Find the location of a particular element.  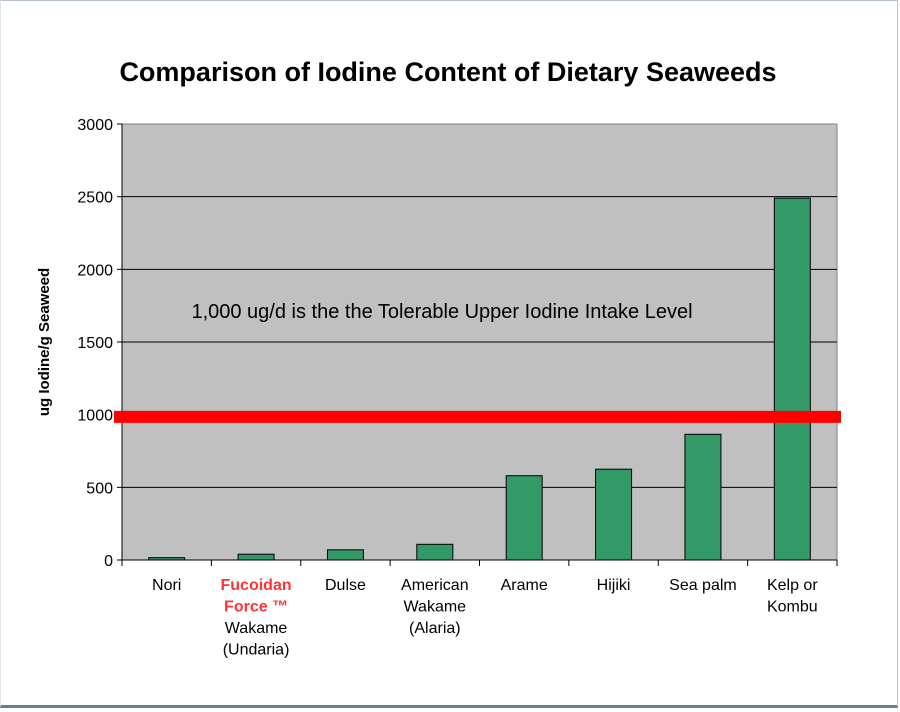

x-tick-label: Arame is located at coordinates (524, 585).